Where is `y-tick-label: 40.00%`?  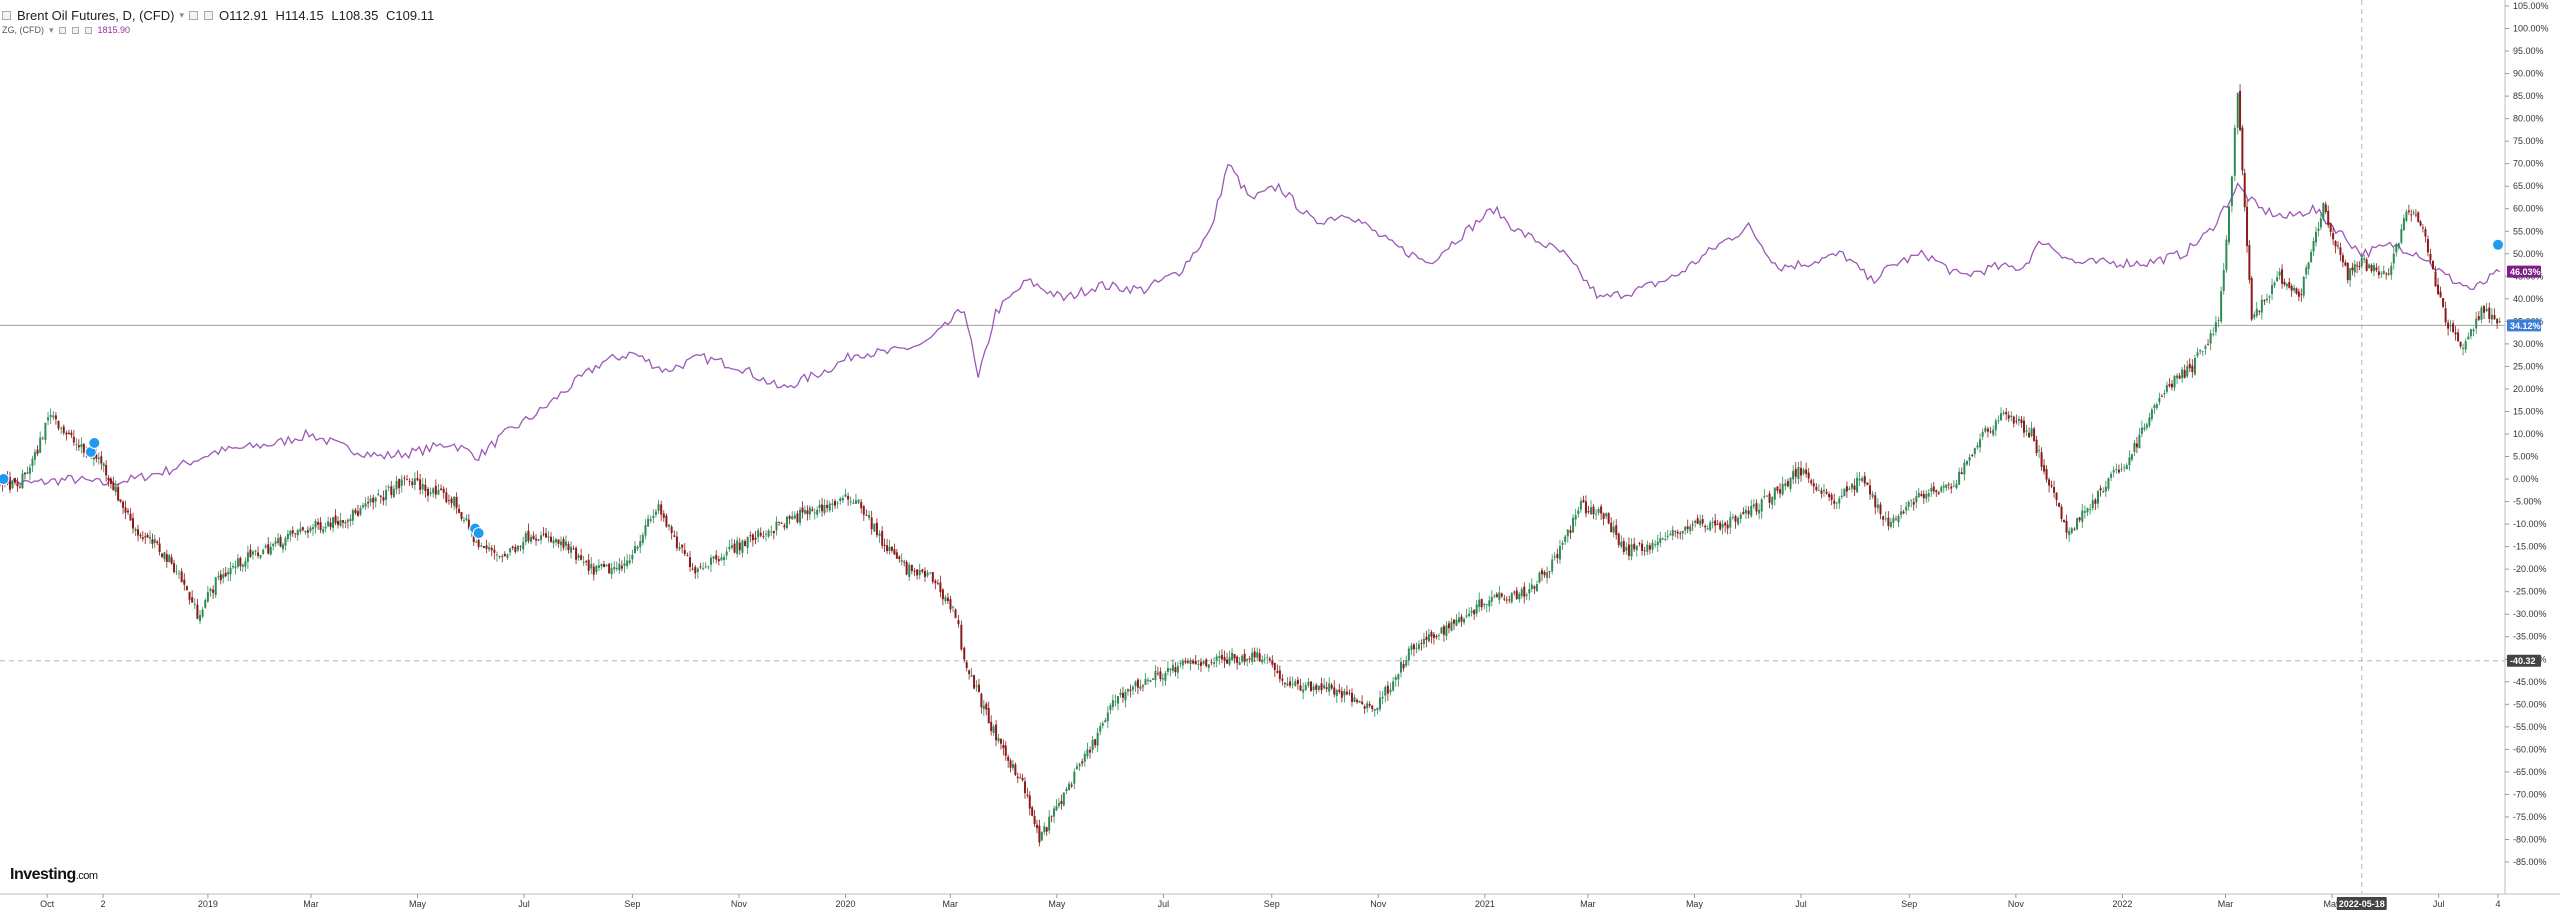
y-tick-label: 40.00% is located at coordinates (2528, 299).